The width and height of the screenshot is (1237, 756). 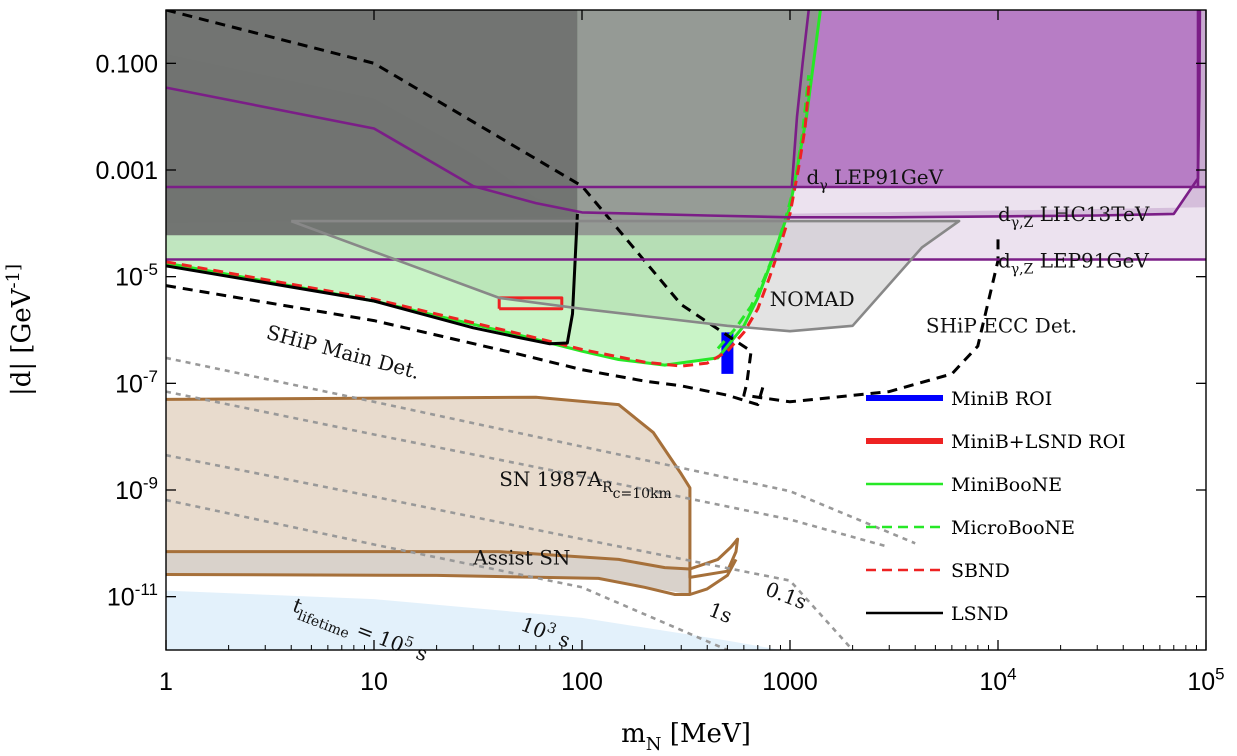 What do you see at coordinates (994, 98) in the screenshot?
I see `region-purple-heavy` at bounding box center [994, 98].